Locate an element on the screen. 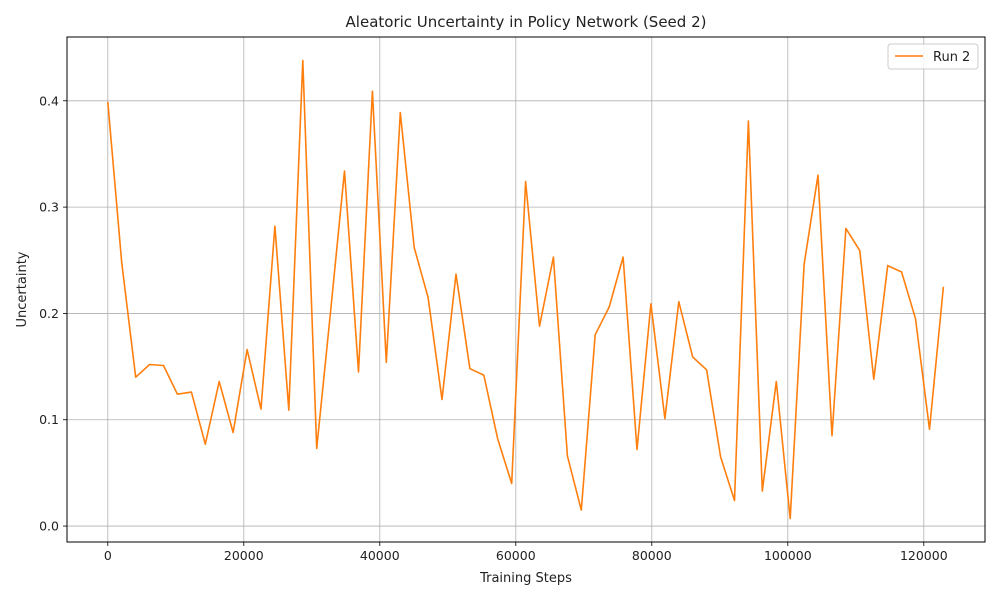 Image resolution: width=1000 pixels, height=600 pixels. x-tick-label: 0 is located at coordinates (108, 555).